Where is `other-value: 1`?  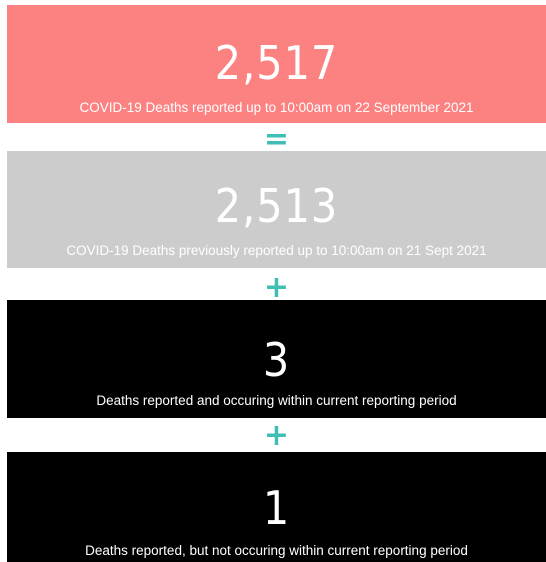 other-value: 1 is located at coordinates (276, 508).